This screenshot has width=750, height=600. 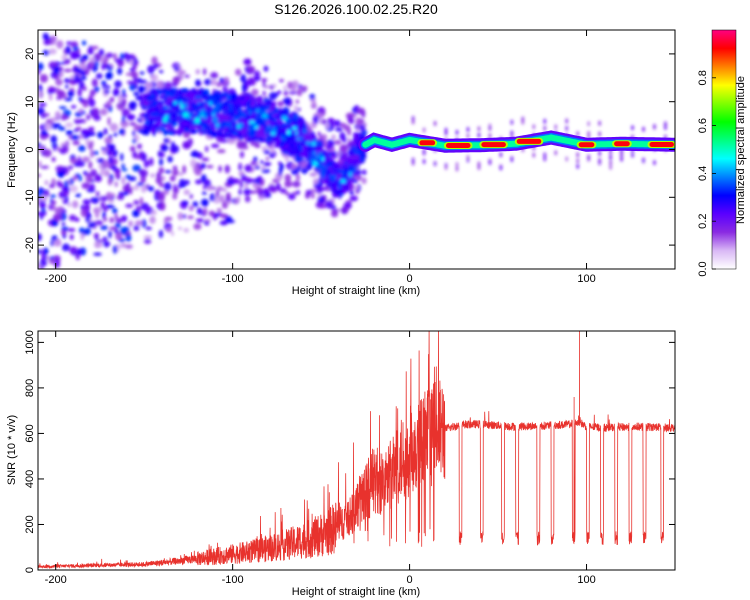 What do you see at coordinates (546, 143) in the screenshot?
I see `spectrogram-hot-segments` at bounding box center [546, 143].